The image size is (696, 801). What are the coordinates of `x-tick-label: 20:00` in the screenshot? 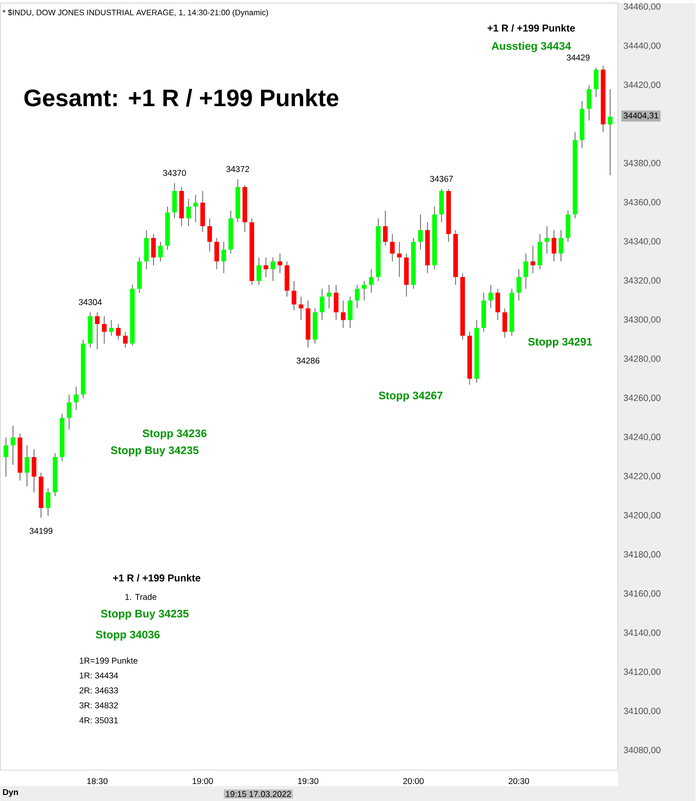 It's located at (413, 781).